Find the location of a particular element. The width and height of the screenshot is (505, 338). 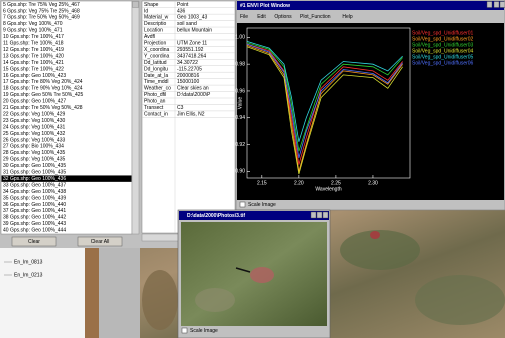

list-item: 21 Gps.shp: Tre 50% Veg 50%_428 is located at coordinates (43, 108).